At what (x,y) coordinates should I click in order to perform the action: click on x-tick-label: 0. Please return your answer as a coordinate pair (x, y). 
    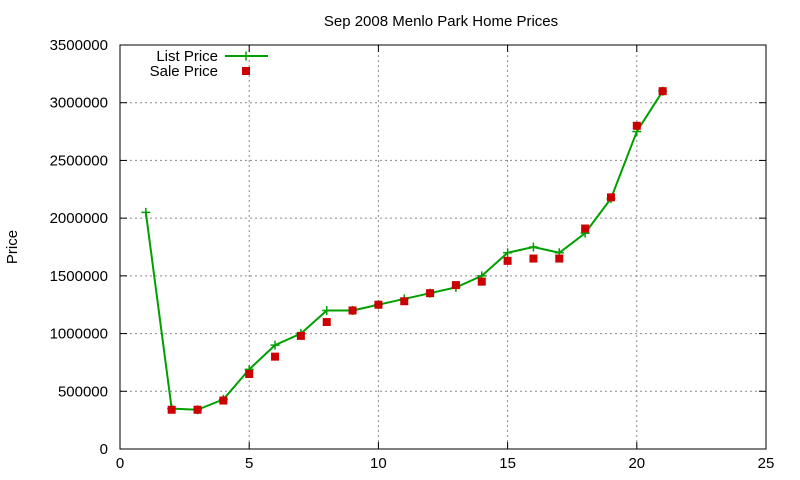
    Looking at the image, I should click on (120, 463).